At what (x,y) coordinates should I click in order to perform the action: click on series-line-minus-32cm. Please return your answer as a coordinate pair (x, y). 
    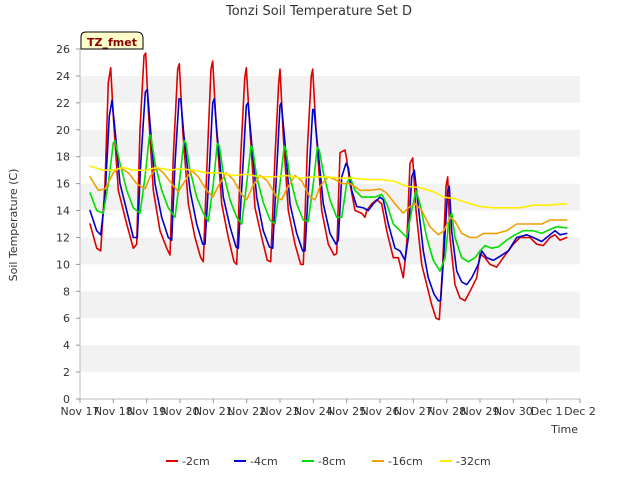
    Looking at the image, I should click on (328, 187).